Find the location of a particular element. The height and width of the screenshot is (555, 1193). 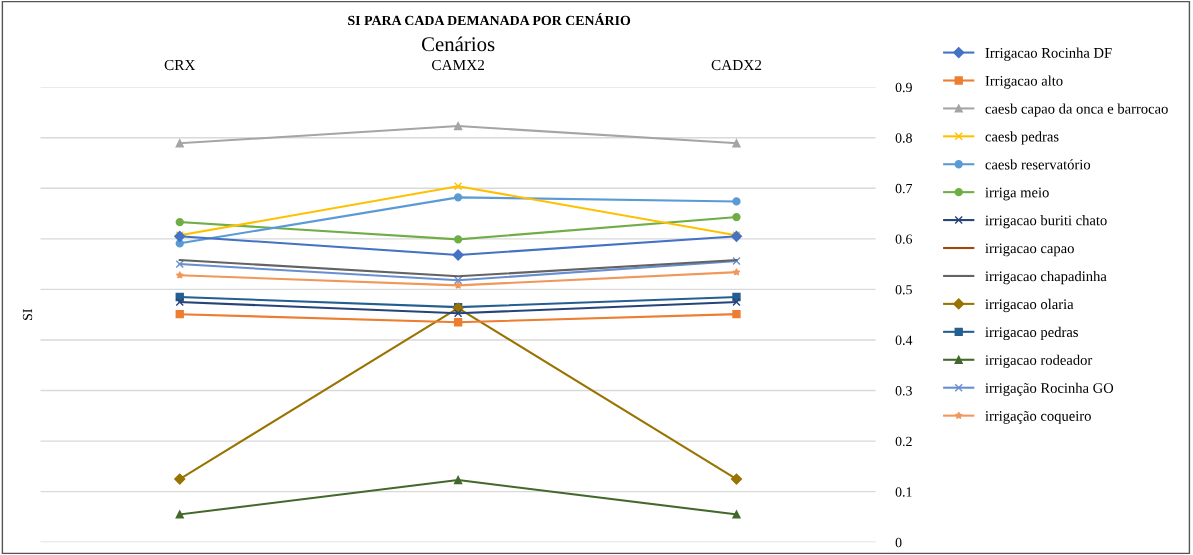

legend-label: irrigacao olaria is located at coordinates (1029, 305).